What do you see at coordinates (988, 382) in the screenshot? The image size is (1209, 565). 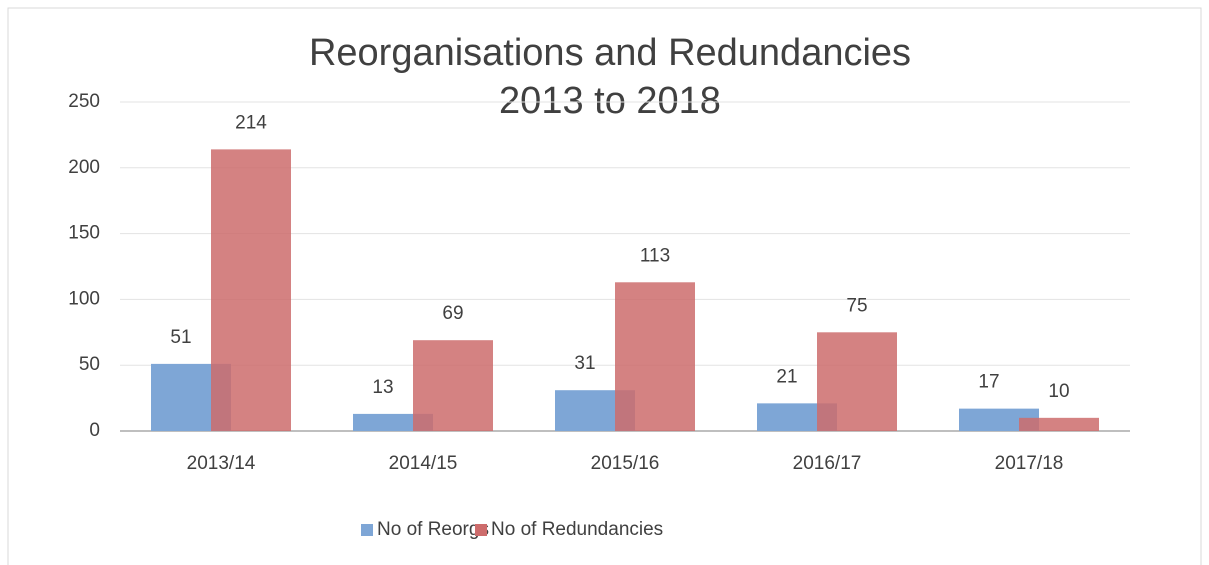 I see `data-label: 17` at bounding box center [988, 382].